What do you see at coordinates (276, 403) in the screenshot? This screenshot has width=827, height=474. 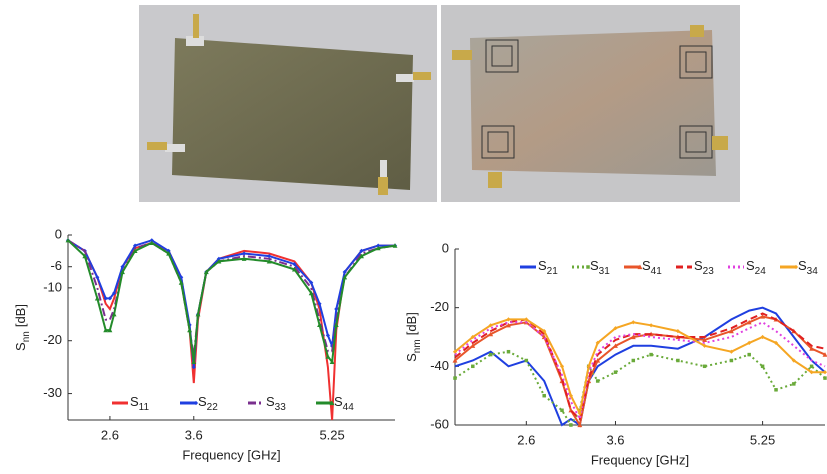 I see `legend-label: S33` at bounding box center [276, 403].